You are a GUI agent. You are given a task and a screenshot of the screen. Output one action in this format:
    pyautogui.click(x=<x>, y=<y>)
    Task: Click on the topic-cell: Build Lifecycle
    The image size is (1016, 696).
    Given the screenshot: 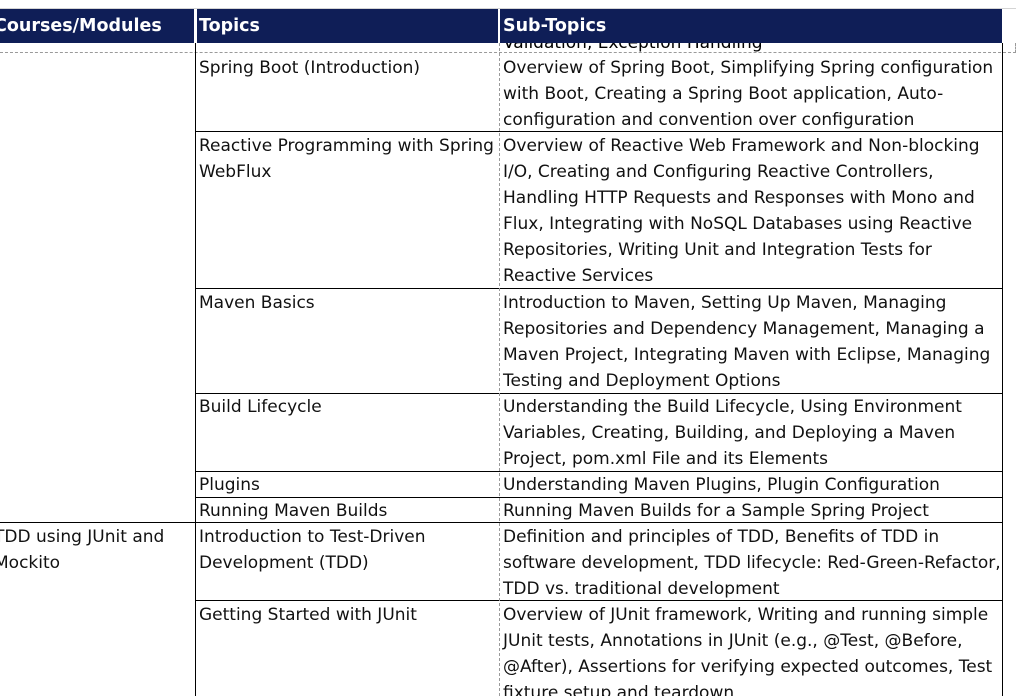 What is the action you would take?
    pyautogui.click(x=260, y=407)
    